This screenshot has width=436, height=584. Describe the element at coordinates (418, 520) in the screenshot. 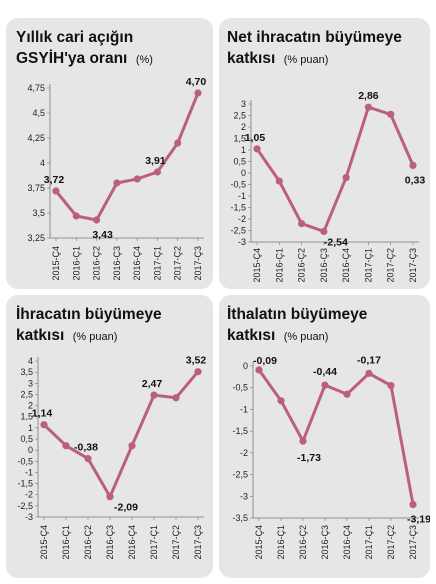

I see `data-label: -3,19` at that location.